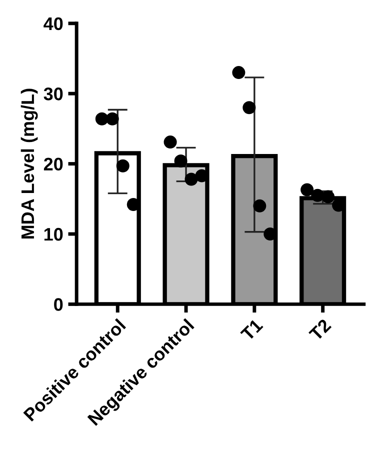  What do you see at coordinates (252, 330) in the screenshot?
I see `x-tick-label: T1` at bounding box center [252, 330].